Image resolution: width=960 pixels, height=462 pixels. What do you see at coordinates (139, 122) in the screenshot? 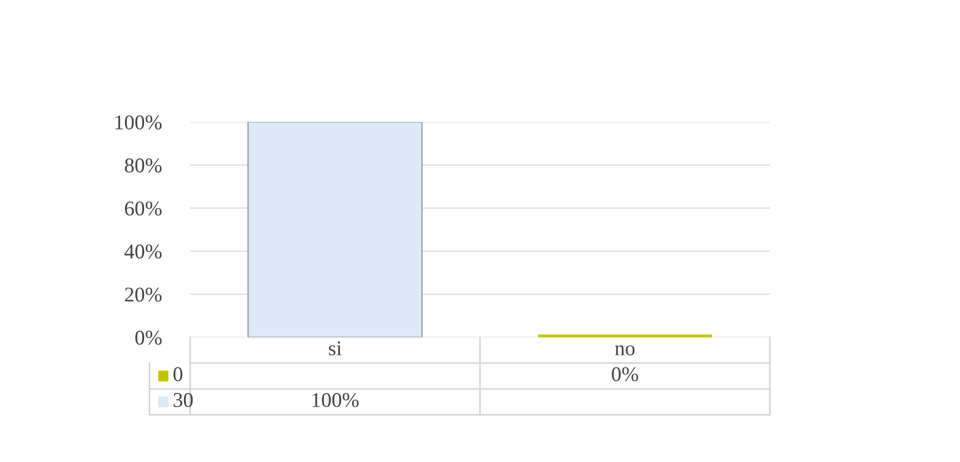
I see `y-tick-label: 100%` at bounding box center [139, 122].